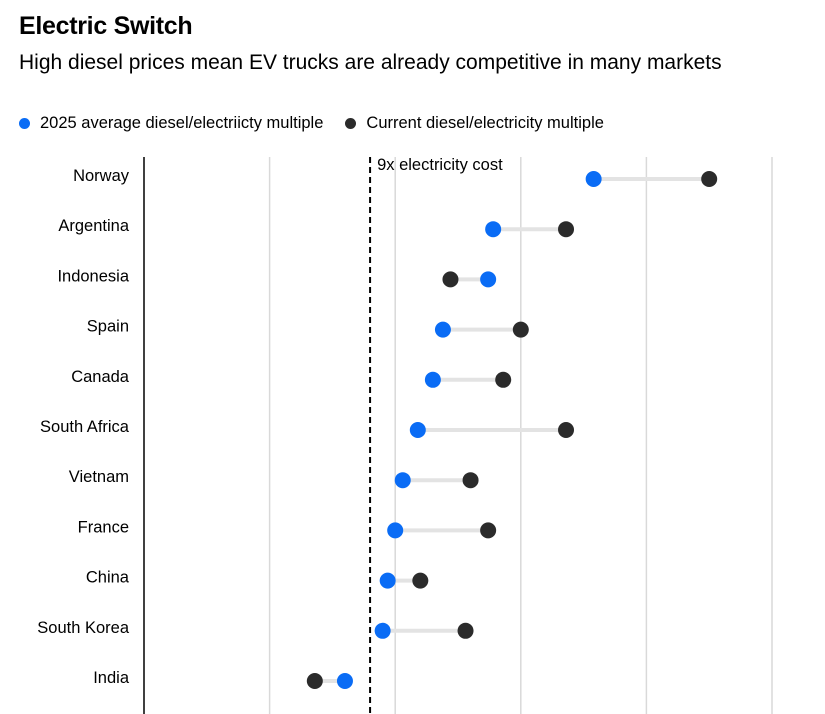  What do you see at coordinates (85, 427) in the screenshot?
I see `category-label: South Africa` at bounding box center [85, 427].